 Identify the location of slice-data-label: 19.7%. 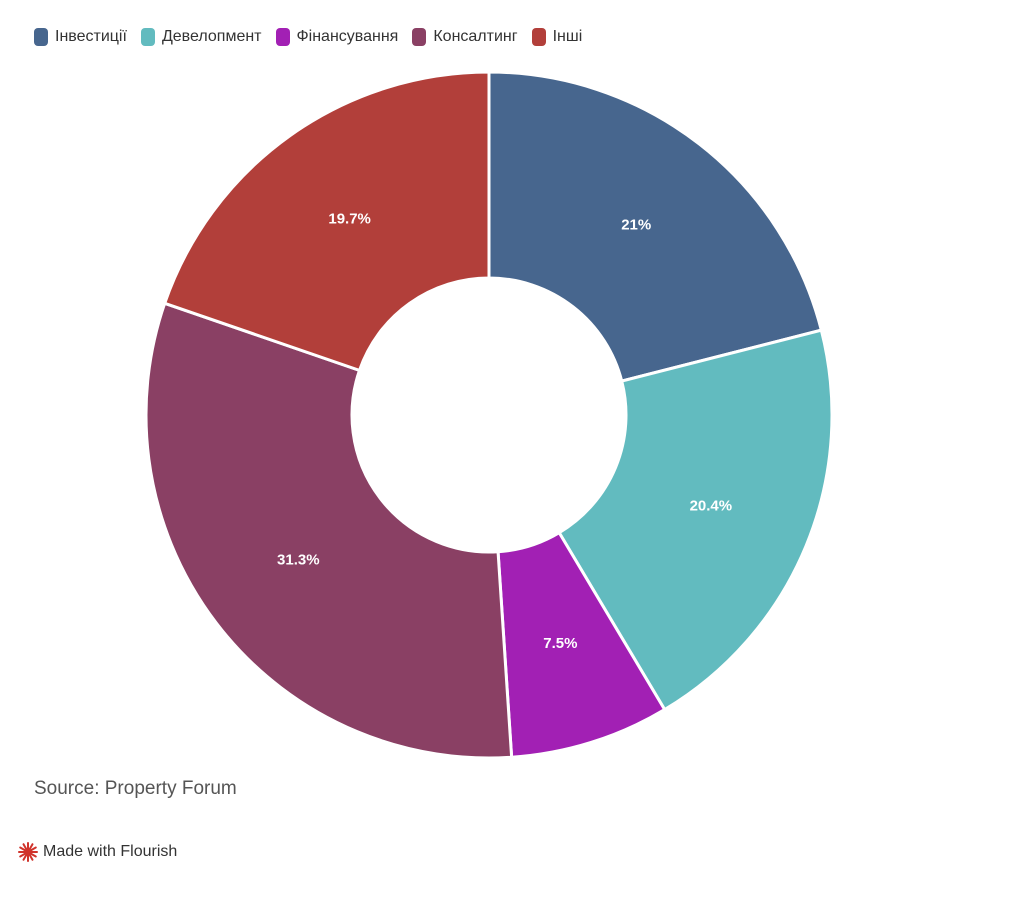
(349, 219).